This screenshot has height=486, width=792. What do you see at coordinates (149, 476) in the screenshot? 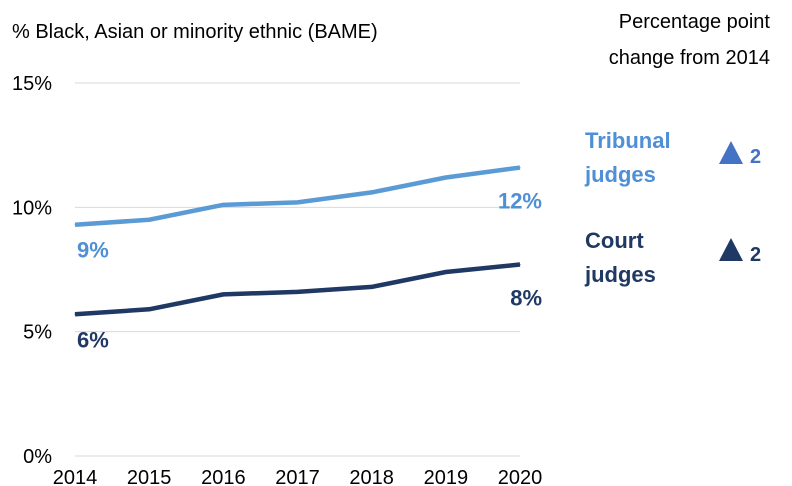
I see `x-tick-label: 2015` at bounding box center [149, 476].